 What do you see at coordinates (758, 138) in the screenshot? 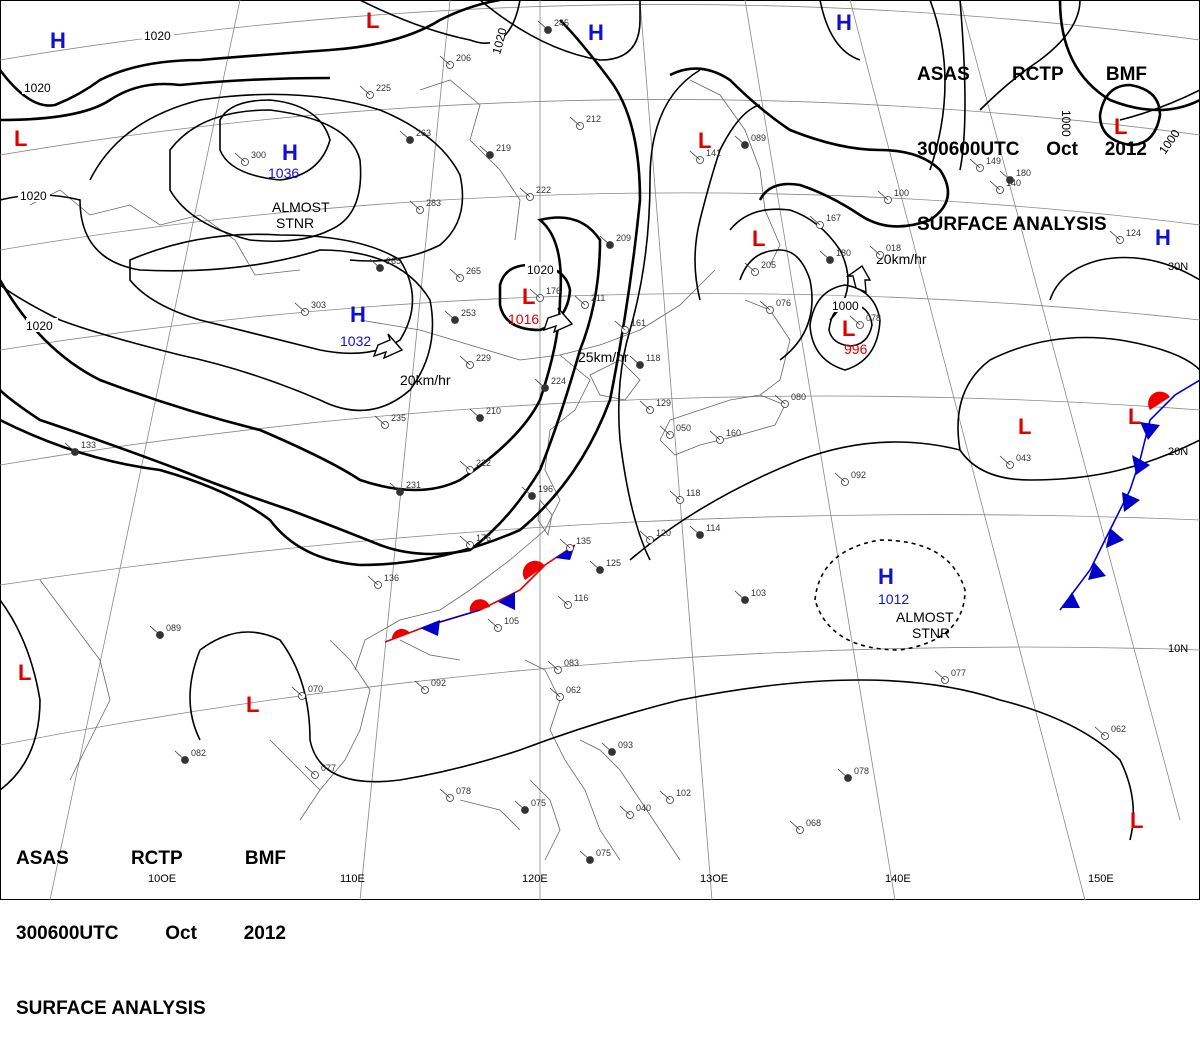
I see `station-pressure: 089` at bounding box center [758, 138].